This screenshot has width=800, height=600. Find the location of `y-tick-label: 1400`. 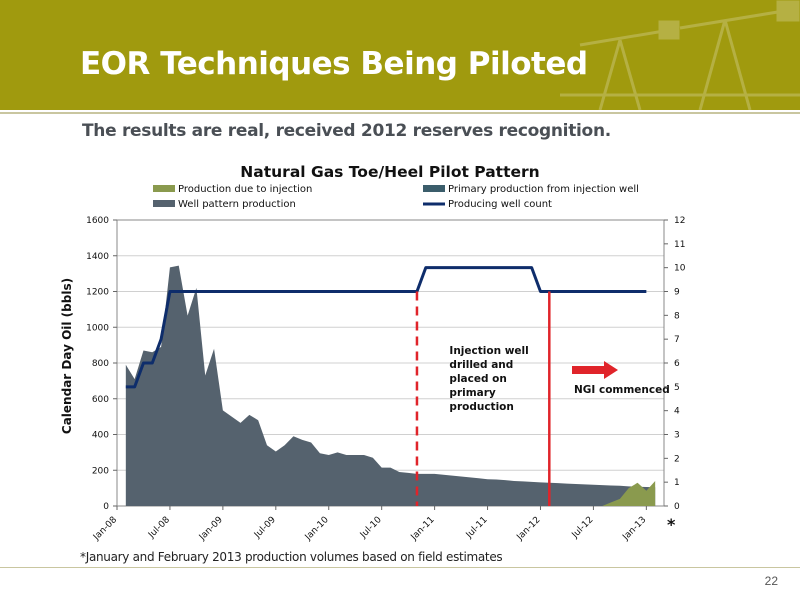

y-tick-label: 1400 is located at coordinates (97, 257).